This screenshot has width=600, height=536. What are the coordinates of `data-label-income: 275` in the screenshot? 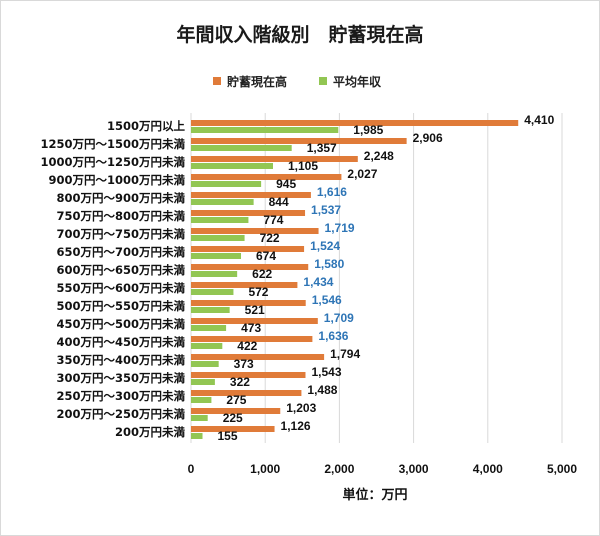 It's located at (236, 400).